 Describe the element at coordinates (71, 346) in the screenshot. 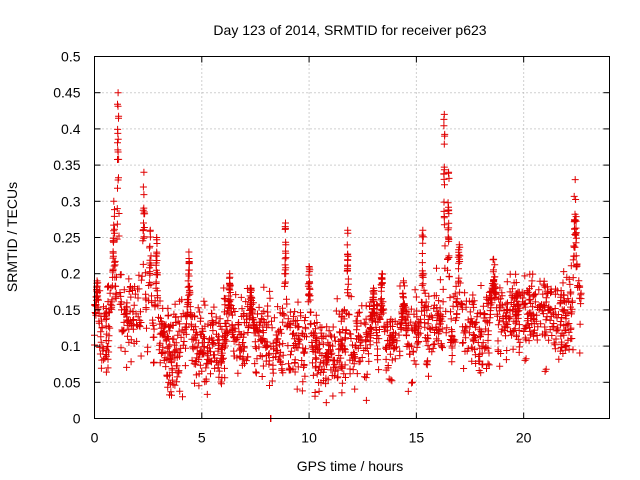

I see `y-tick-label: 0.1` at that location.